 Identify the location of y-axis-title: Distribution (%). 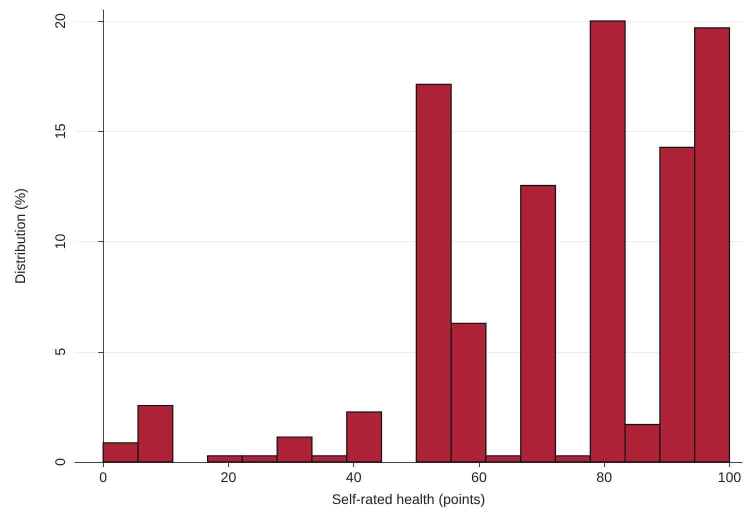
(20, 236).